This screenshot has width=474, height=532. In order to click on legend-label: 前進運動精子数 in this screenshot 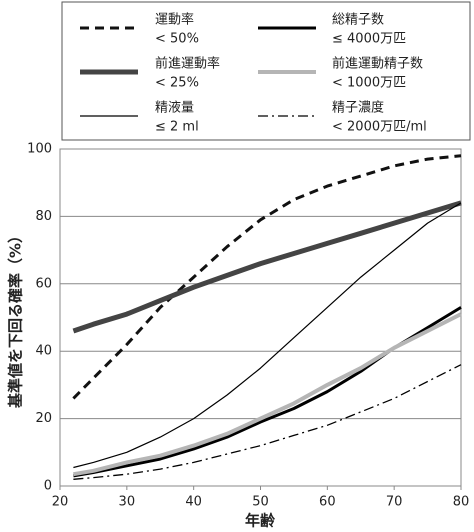, I will do `click(377, 64)`.